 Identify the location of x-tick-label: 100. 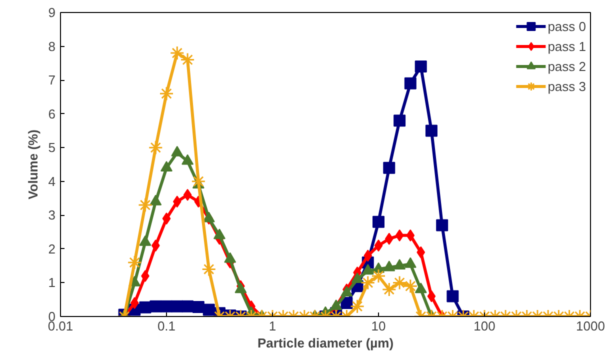
(485, 326).